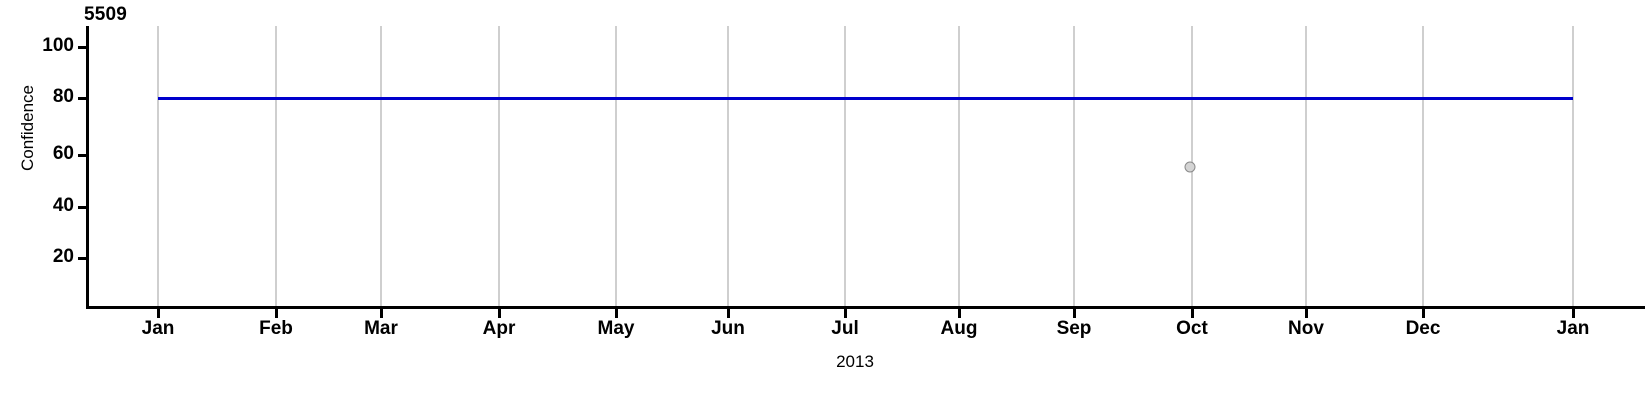 This screenshot has height=400, width=1650. What do you see at coordinates (845, 328) in the screenshot?
I see `x-tick-label-6: Jul` at bounding box center [845, 328].